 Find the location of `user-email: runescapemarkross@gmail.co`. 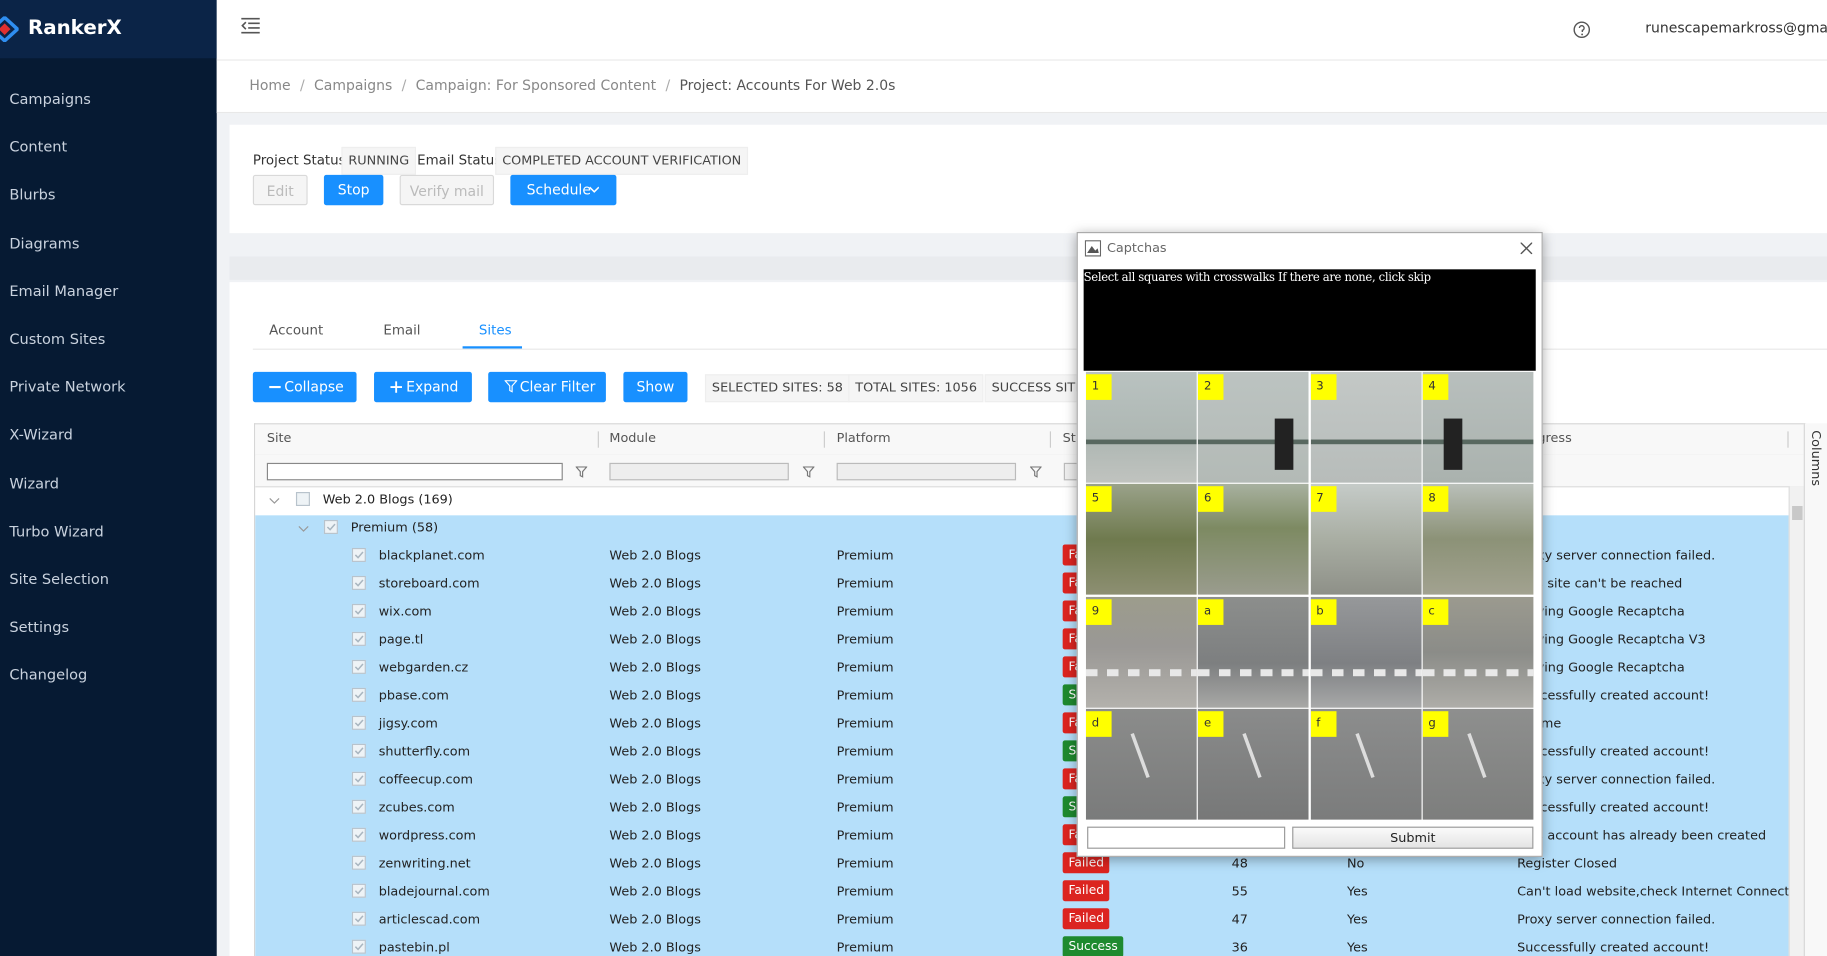

user-email: runescapemarkross@gmail.co is located at coordinates (1736, 28).